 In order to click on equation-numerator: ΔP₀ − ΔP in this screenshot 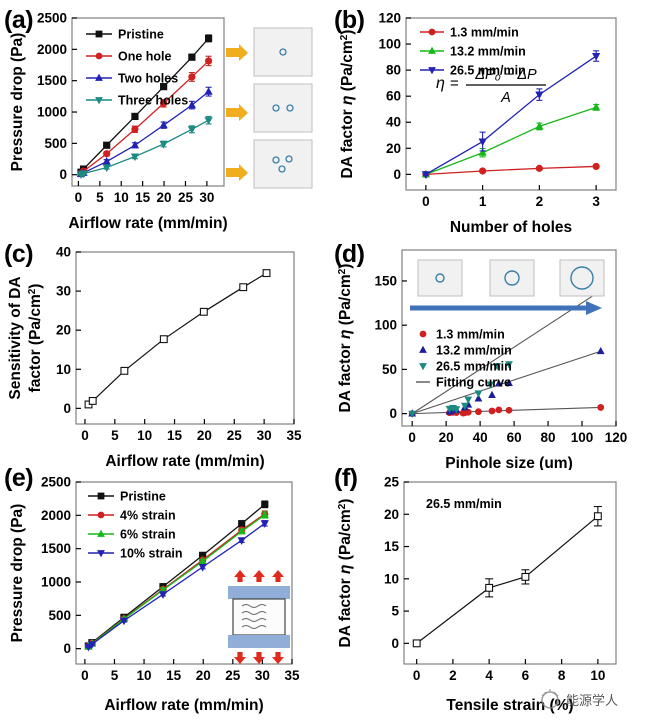, I will do `click(505, 75)`.